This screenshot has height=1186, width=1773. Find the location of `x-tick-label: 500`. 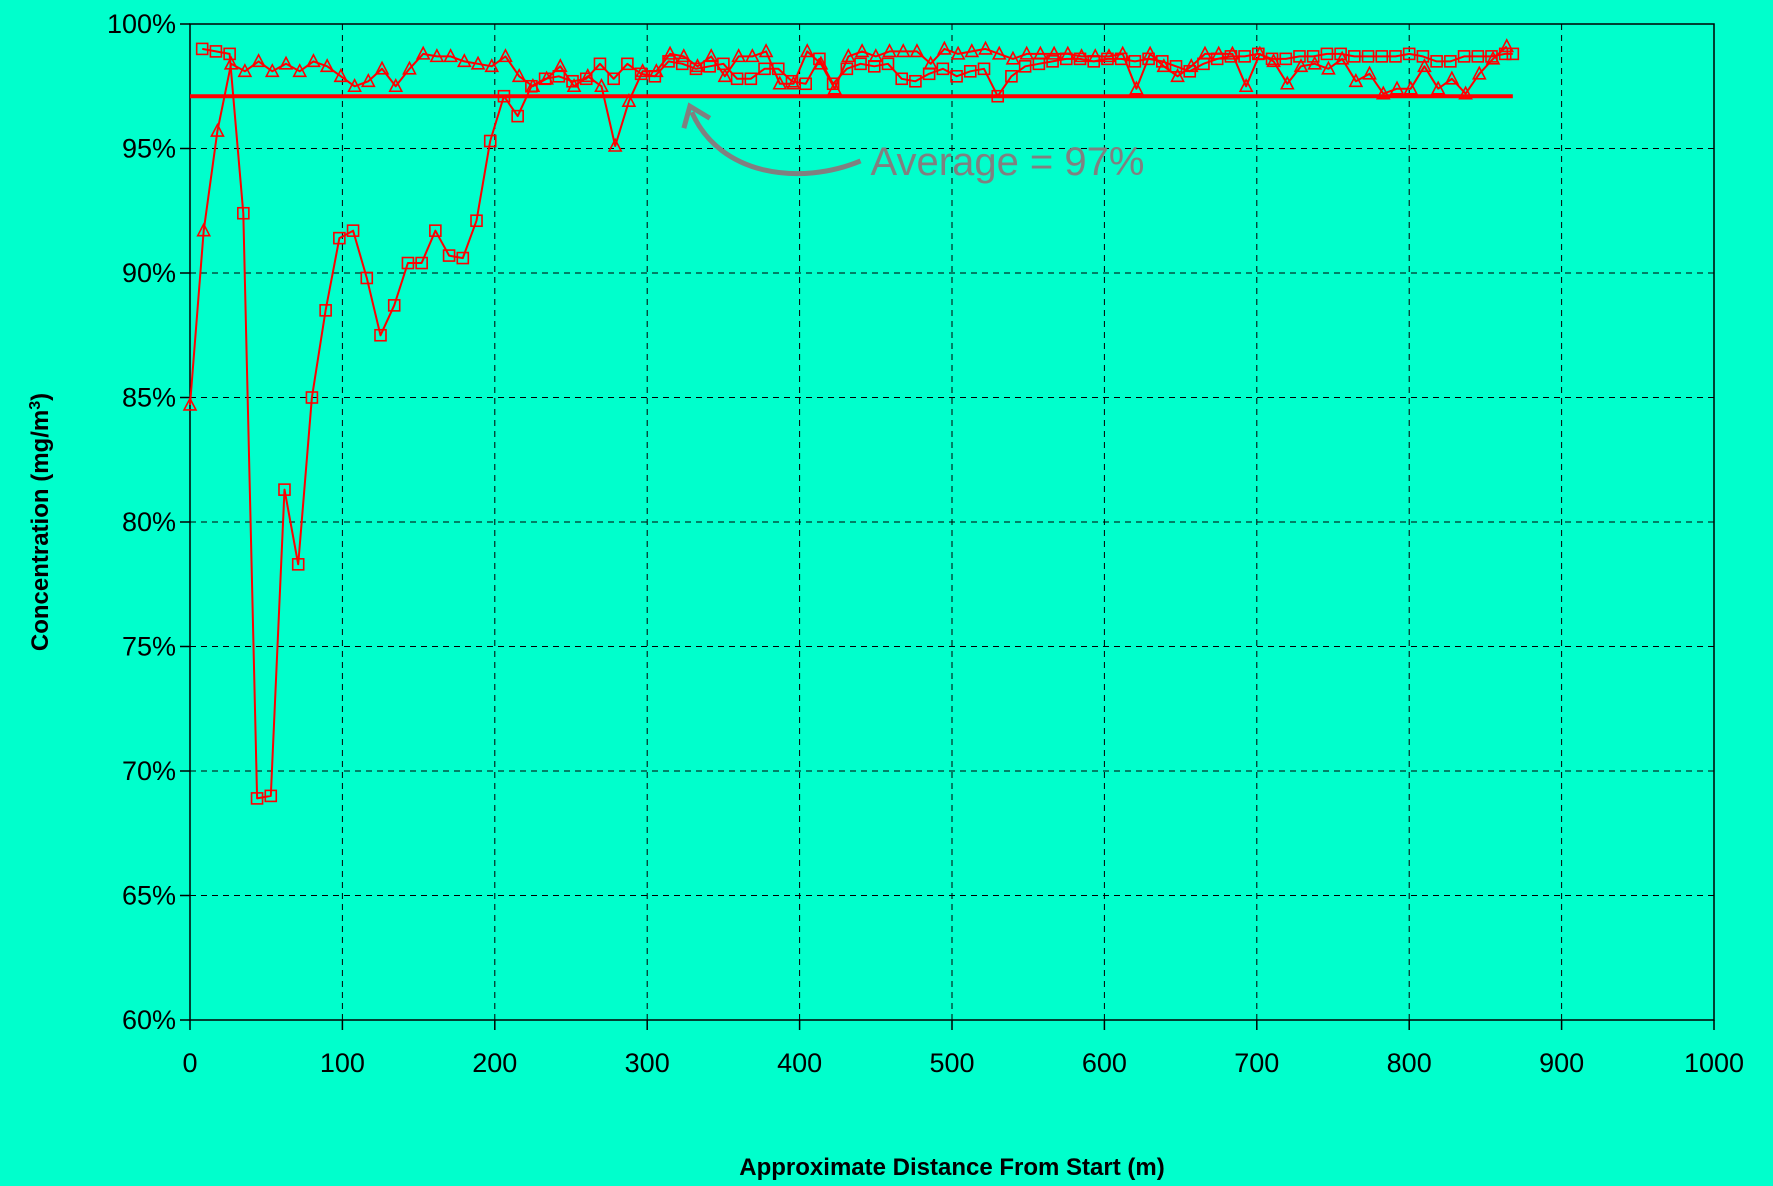

x-tick-label: 500 is located at coordinates (951, 1063).